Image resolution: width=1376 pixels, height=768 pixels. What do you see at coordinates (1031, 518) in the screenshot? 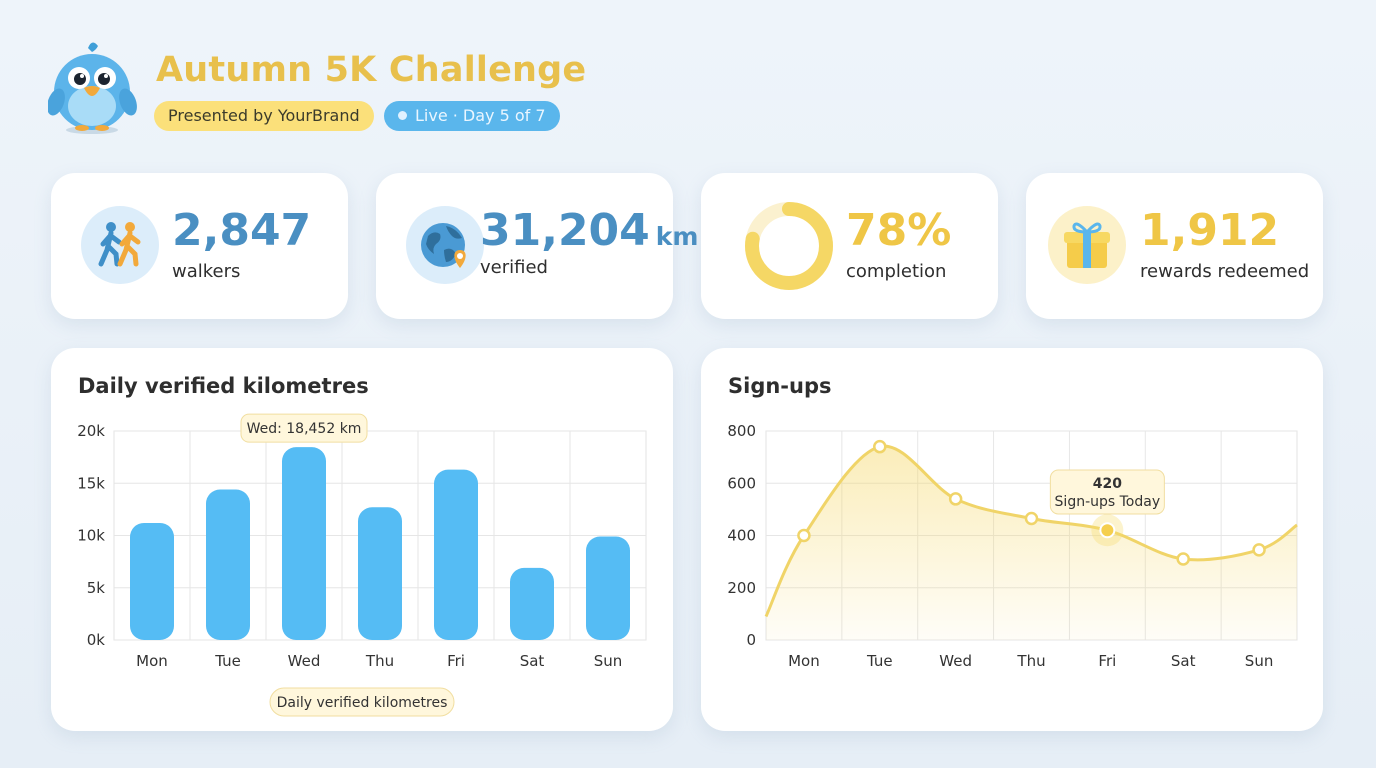
I see `point-thu` at bounding box center [1031, 518].